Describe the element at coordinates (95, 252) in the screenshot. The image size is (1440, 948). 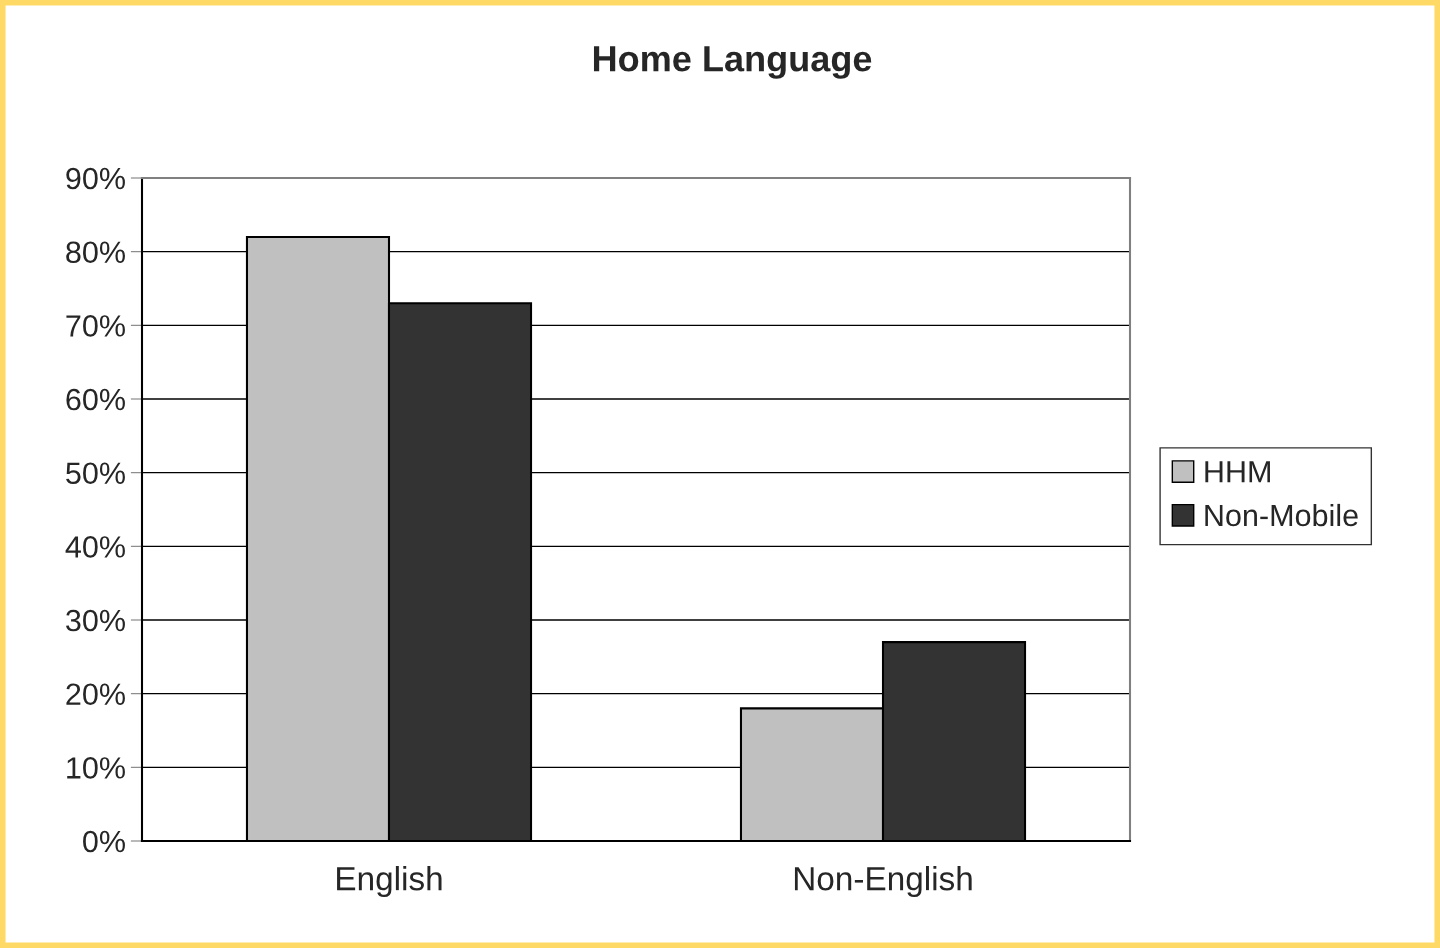
I see `y-tick-label: 80%` at that location.